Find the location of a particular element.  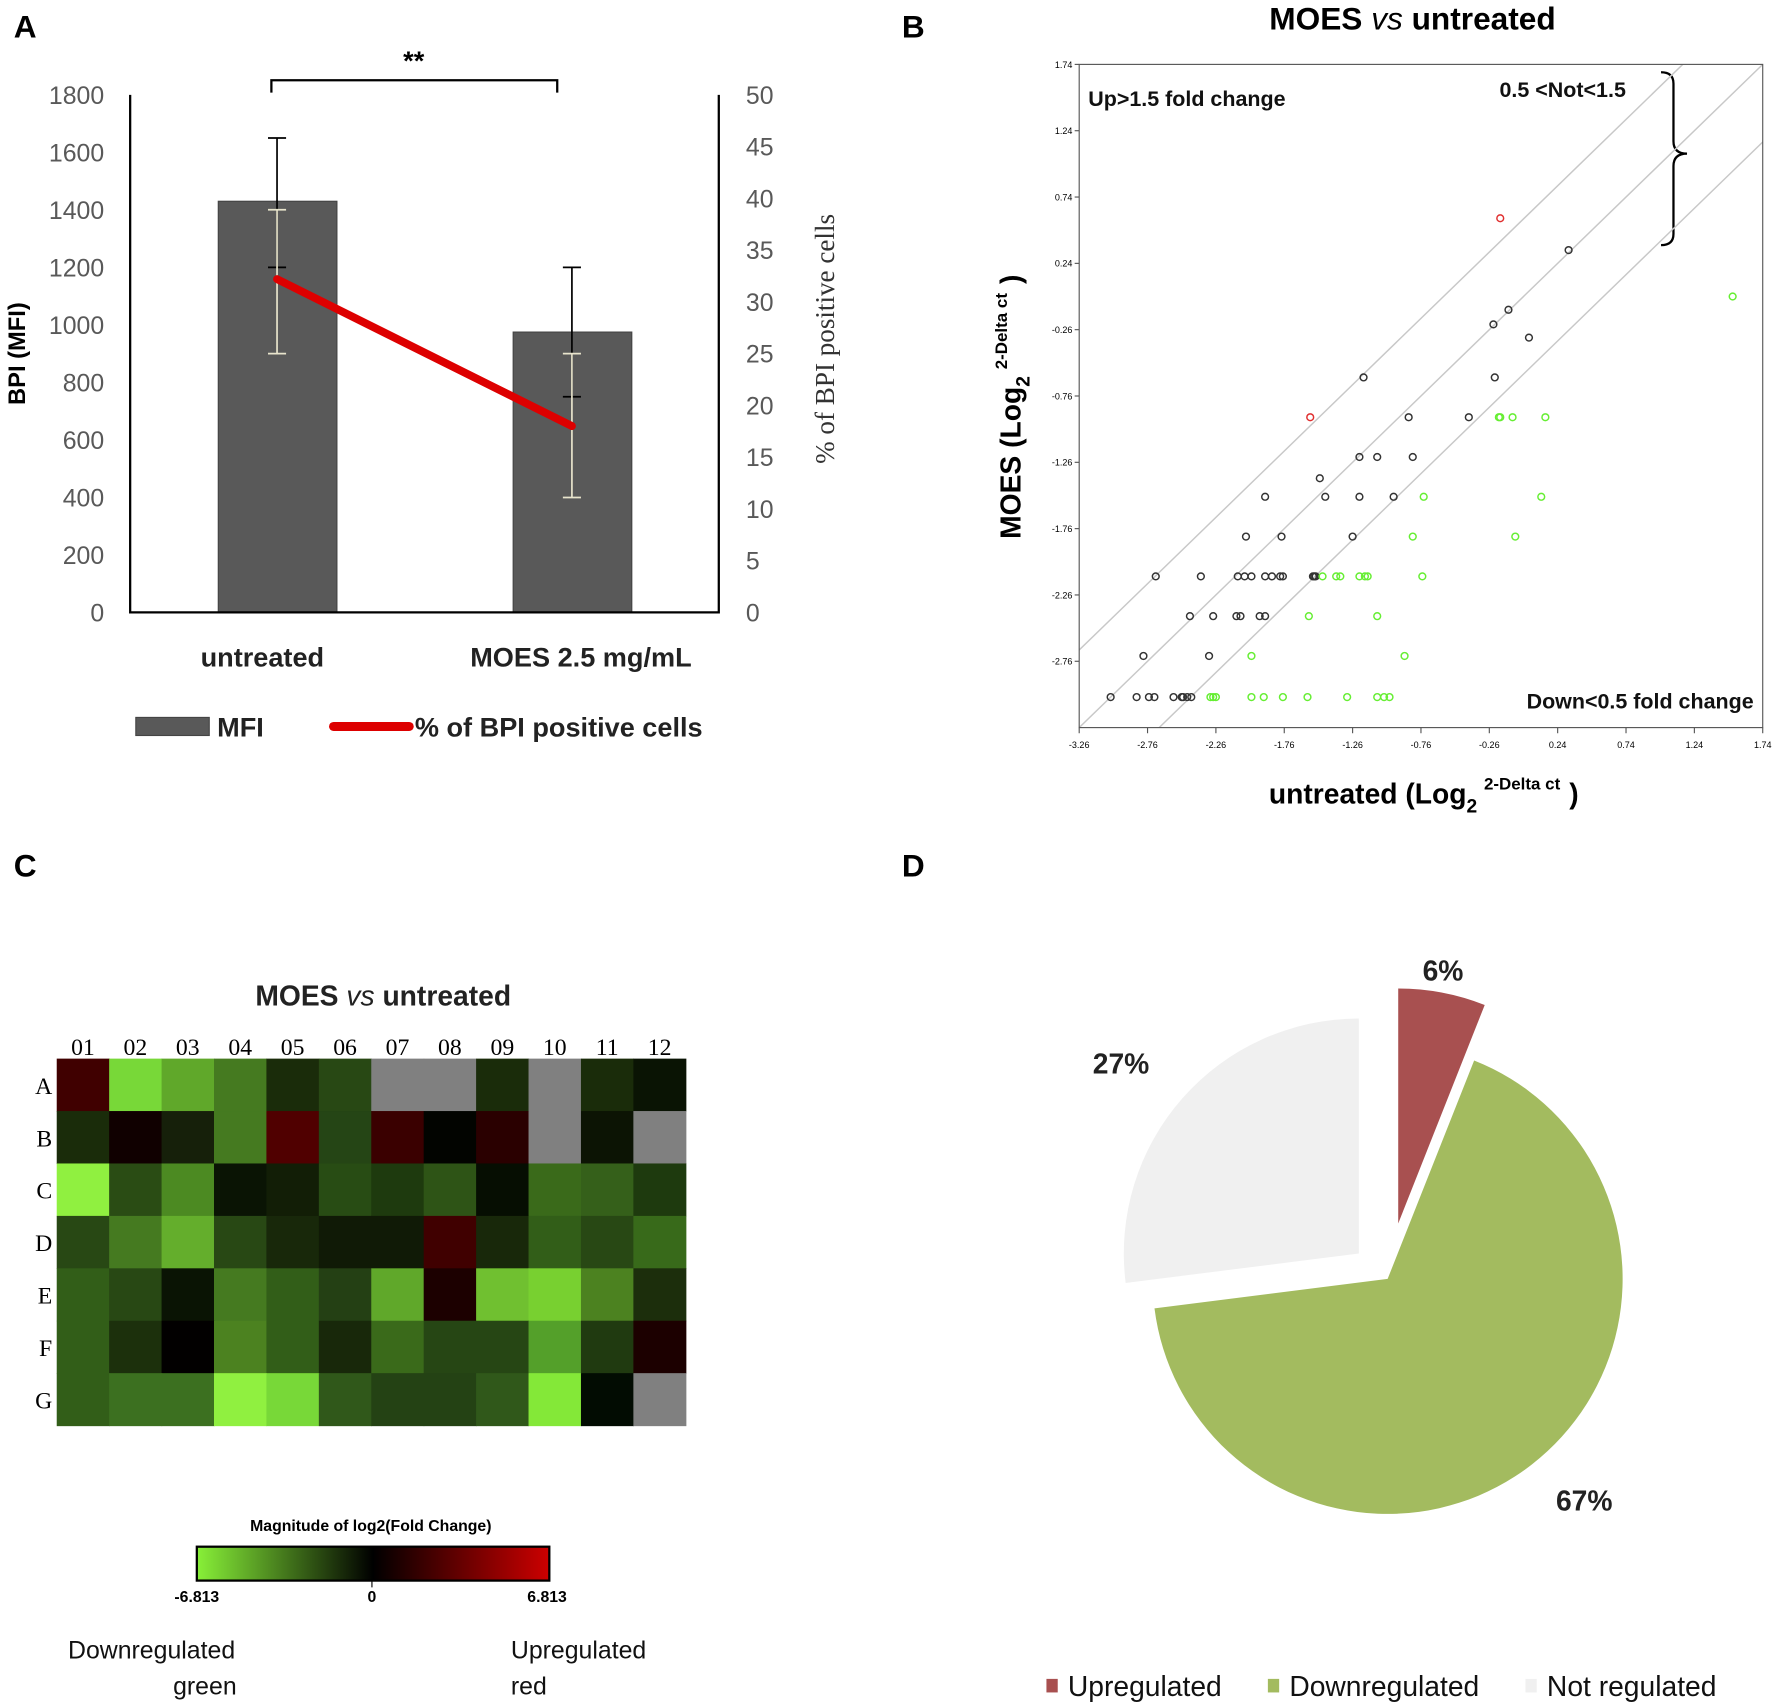

heatmap-cell-C05 is located at coordinates (293, 1190).